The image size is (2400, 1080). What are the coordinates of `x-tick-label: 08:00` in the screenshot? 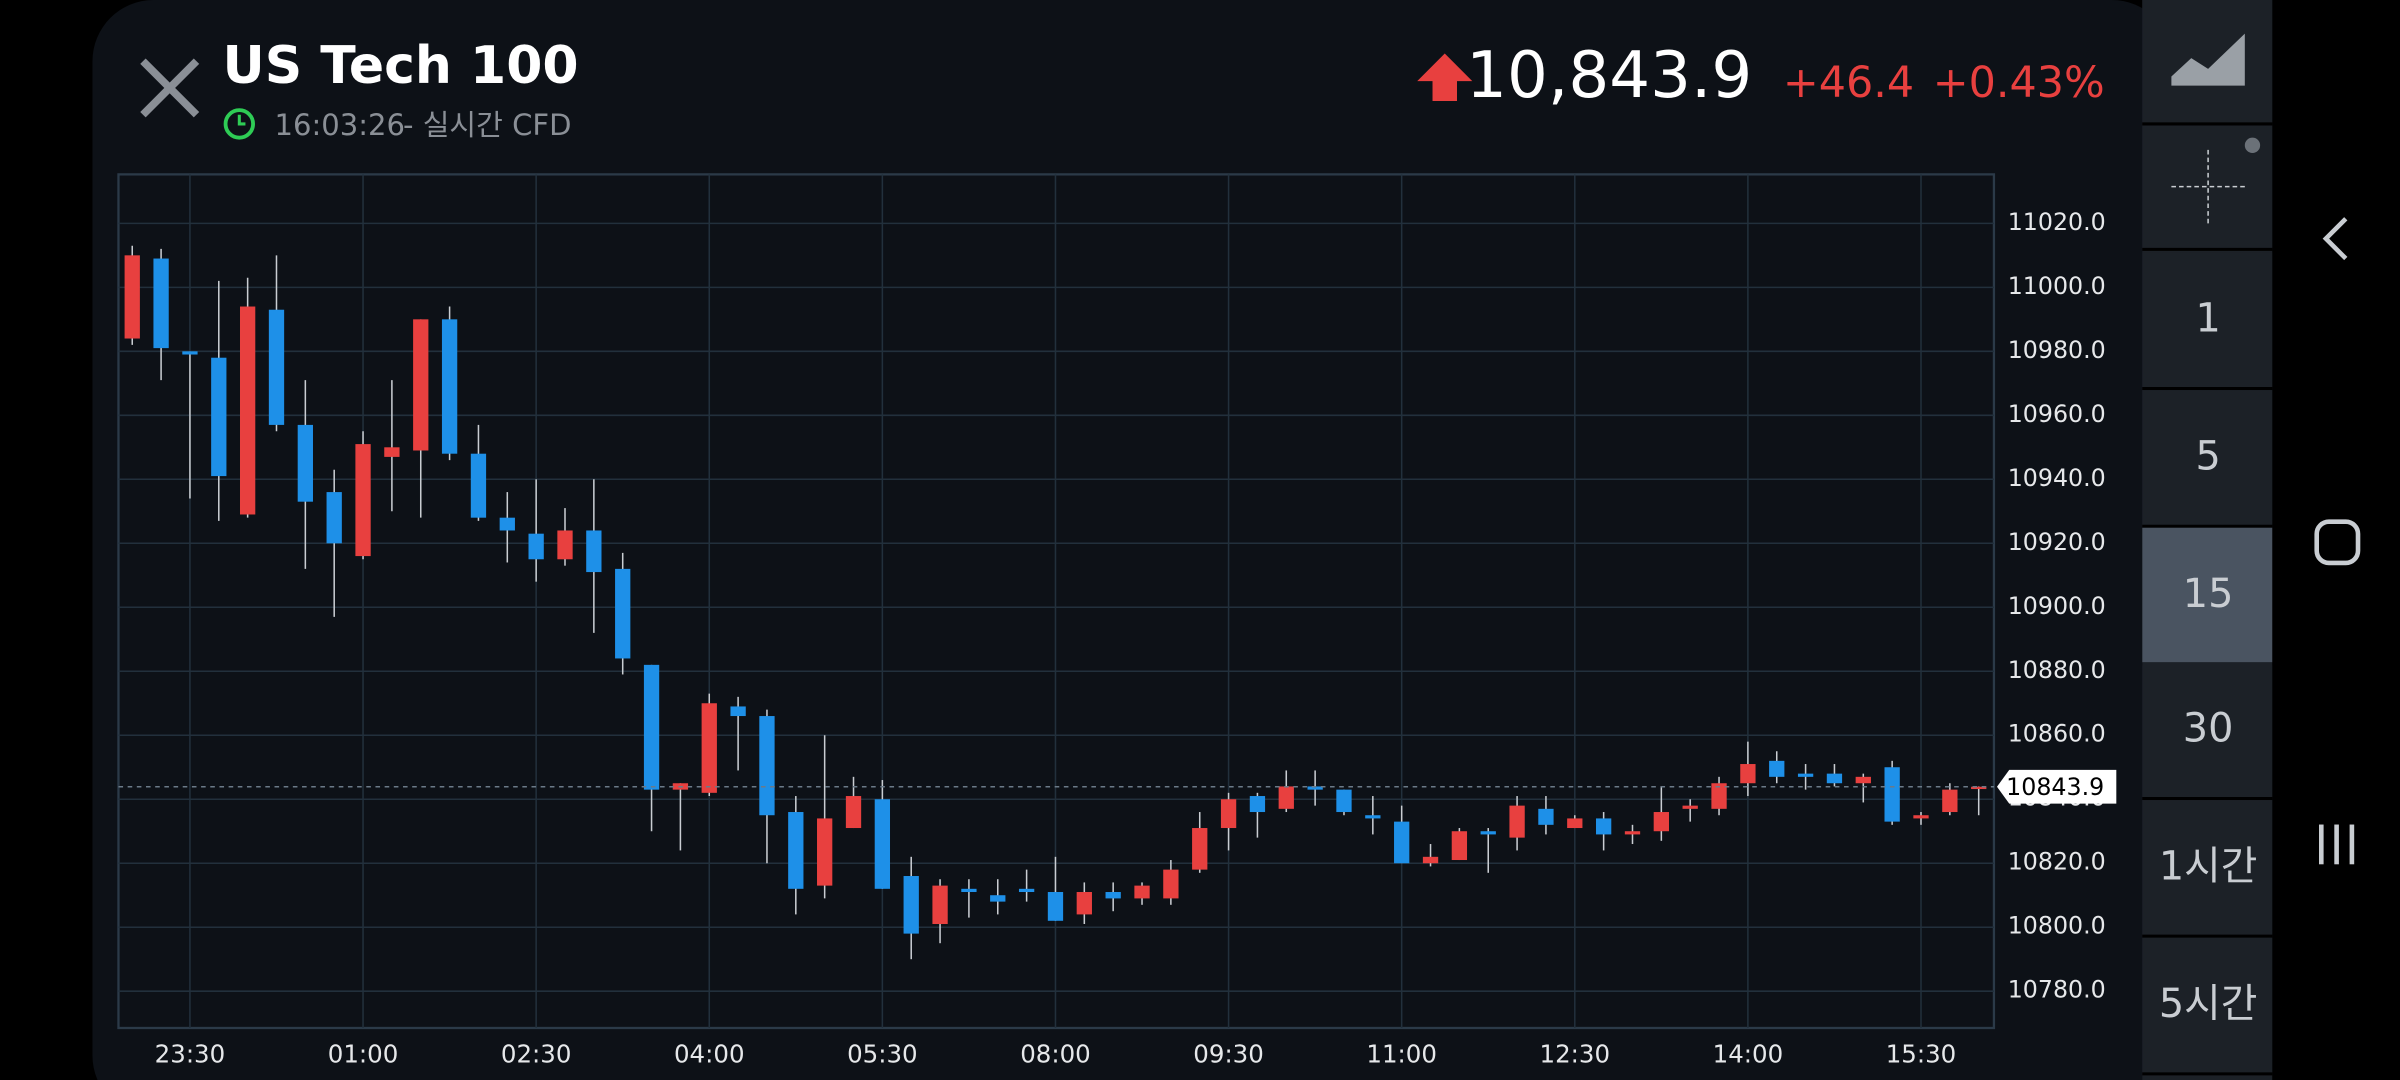 It's located at (1055, 1054).